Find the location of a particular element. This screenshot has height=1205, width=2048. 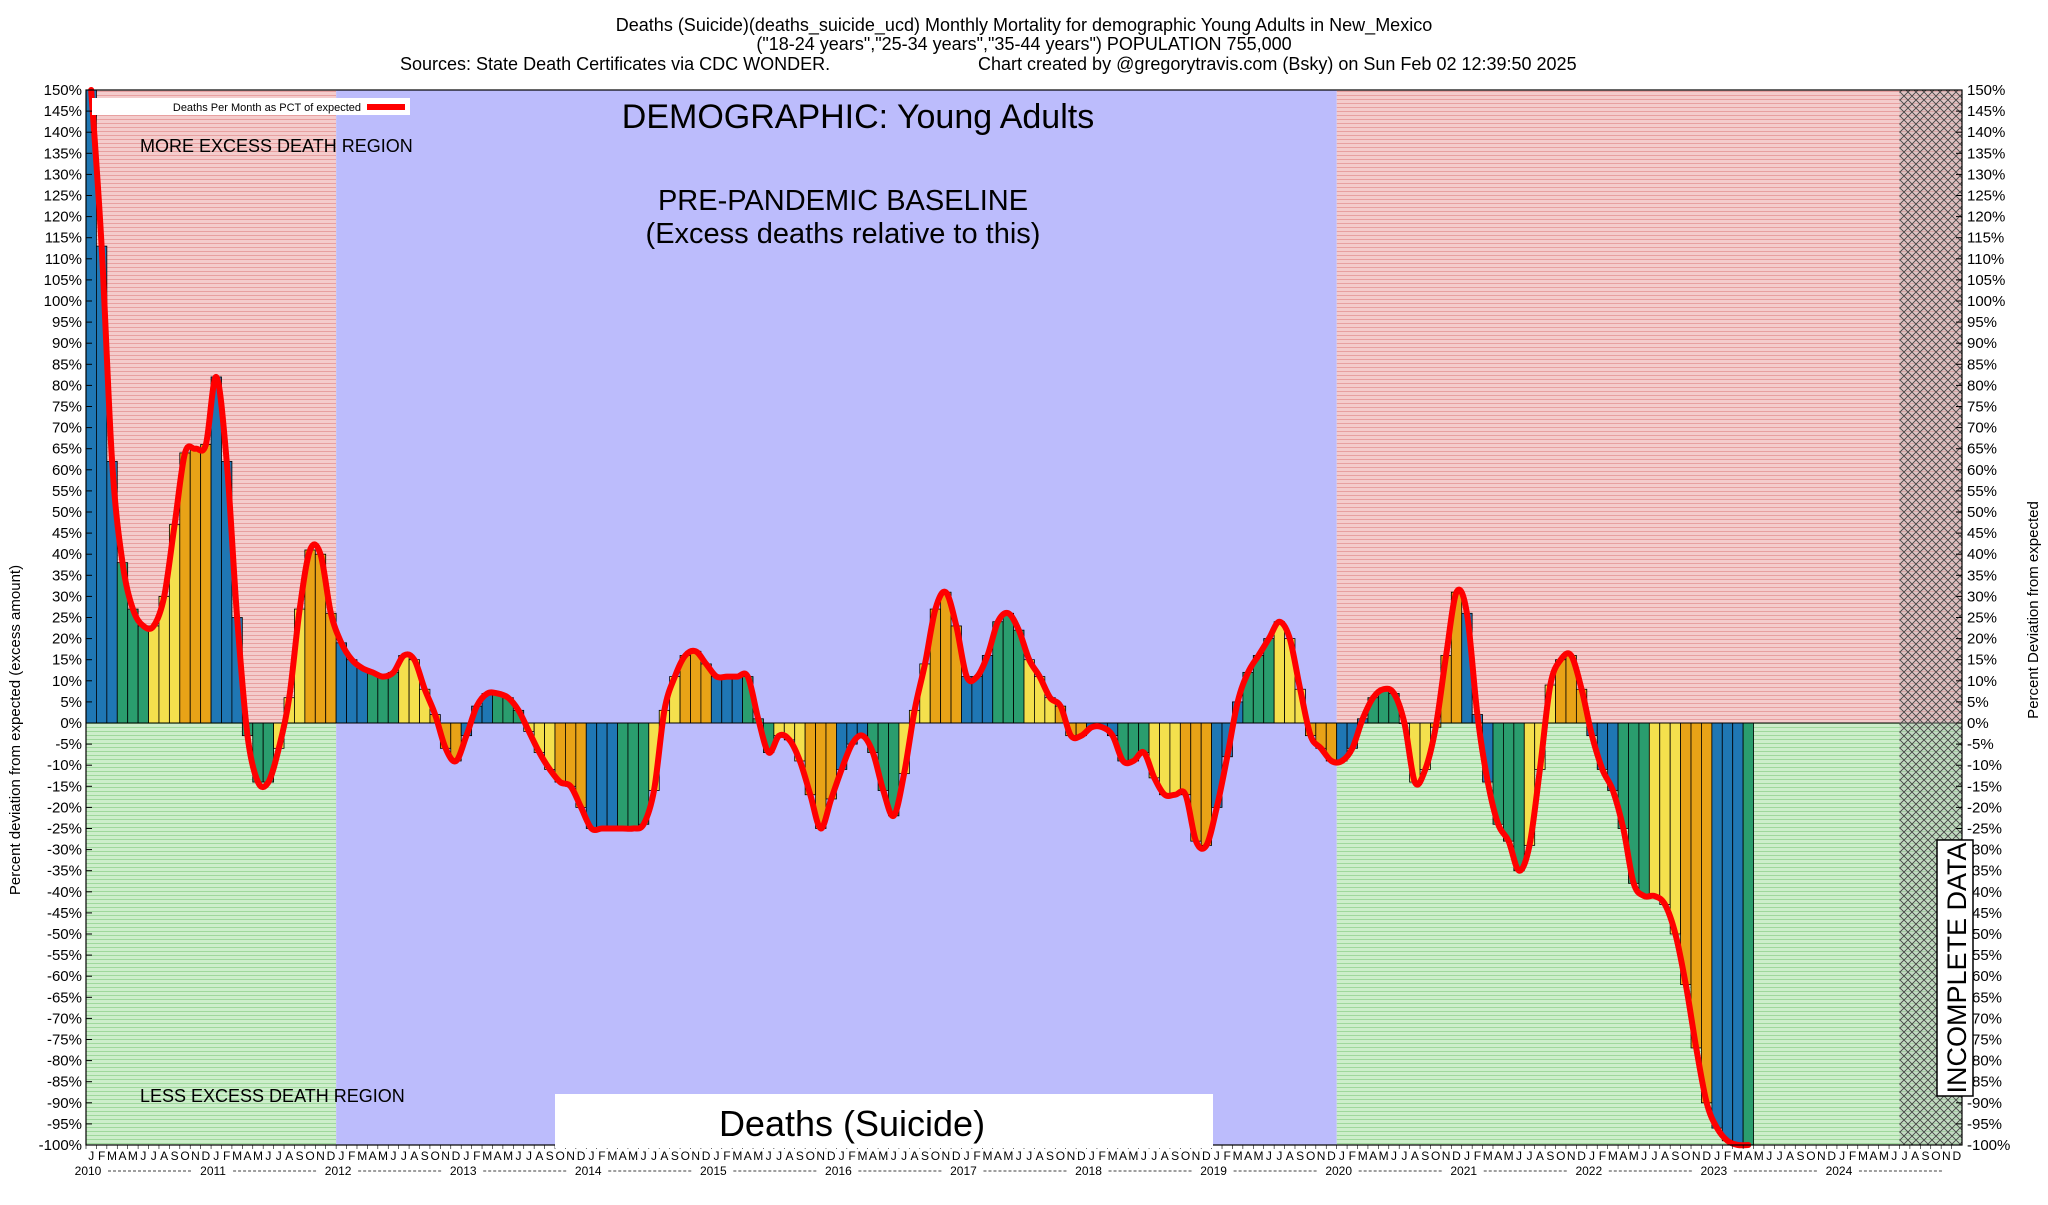

y-tick-label-right: 120% is located at coordinates (1986, 217).